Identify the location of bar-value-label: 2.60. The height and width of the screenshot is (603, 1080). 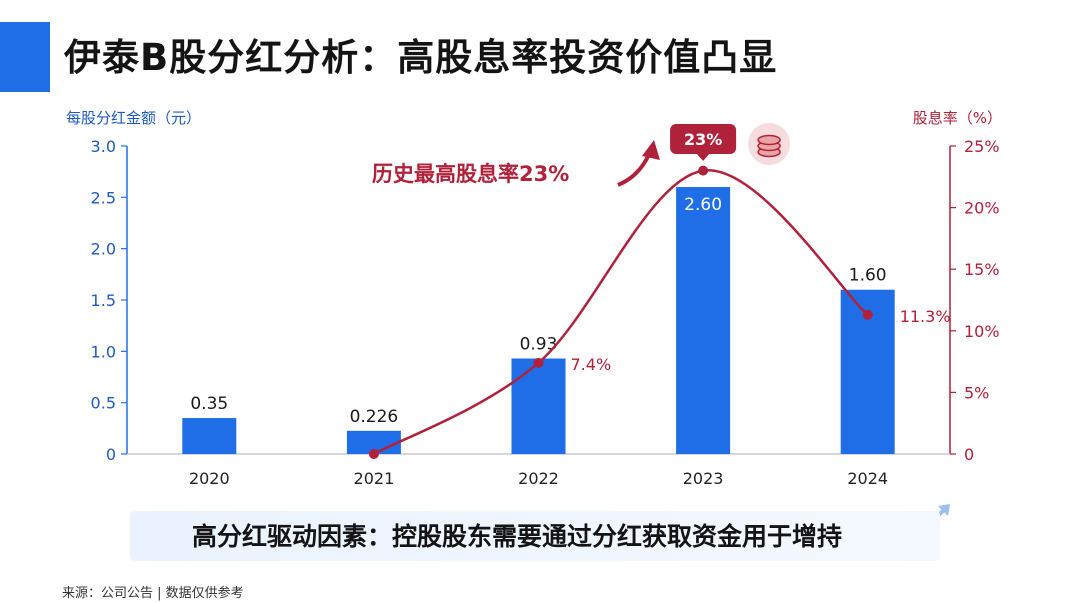
(703, 205).